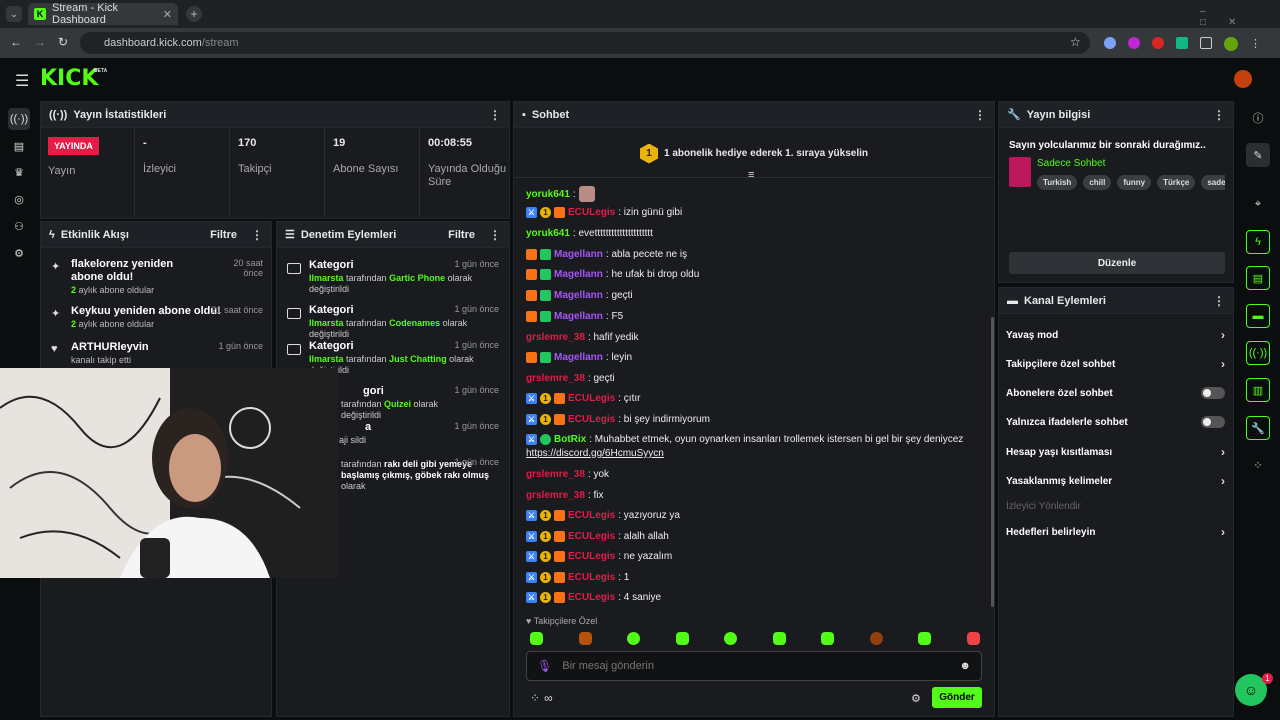 This screenshot has height=720, width=1280. What do you see at coordinates (1219, 114) in the screenshot?
I see `stream-info-menu-icon: ⋮` at bounding box center [1219, 114].